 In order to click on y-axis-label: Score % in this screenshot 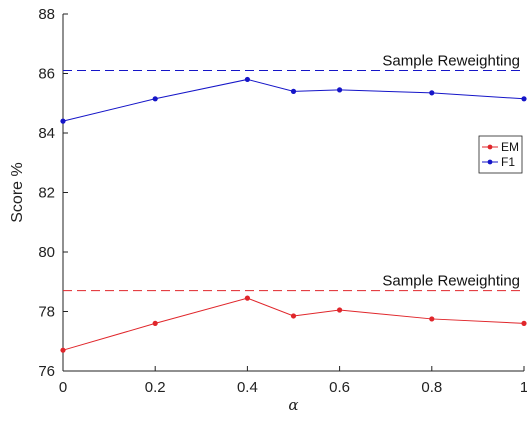, I will do `click(17, 192)`.